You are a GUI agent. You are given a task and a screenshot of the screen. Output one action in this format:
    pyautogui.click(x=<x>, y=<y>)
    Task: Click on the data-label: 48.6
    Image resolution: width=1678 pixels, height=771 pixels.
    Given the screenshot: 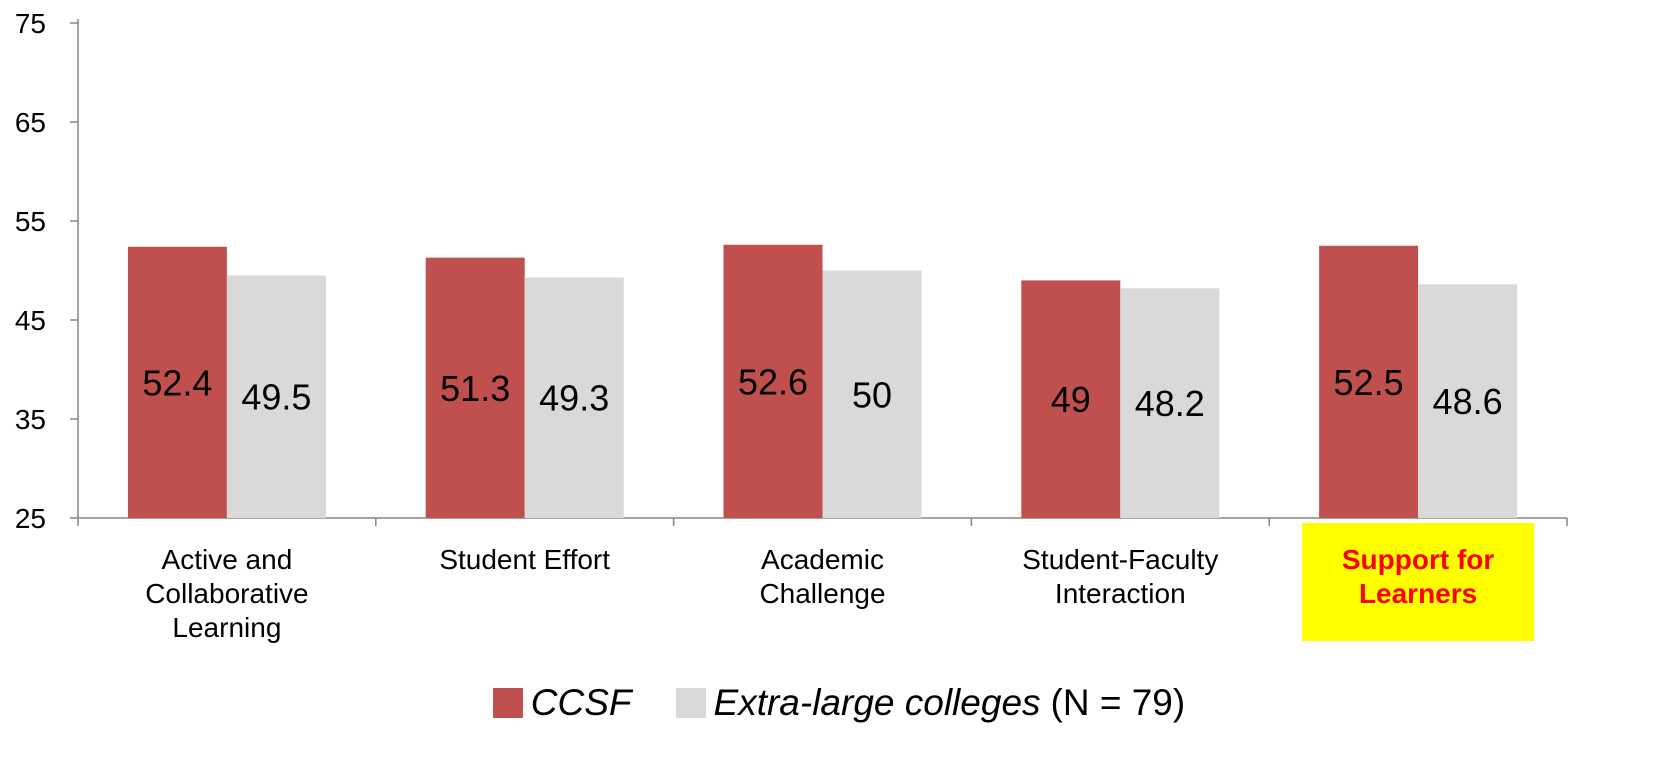 What is the action you would take?
    pyautogui.click(x=1468, y=401)
    